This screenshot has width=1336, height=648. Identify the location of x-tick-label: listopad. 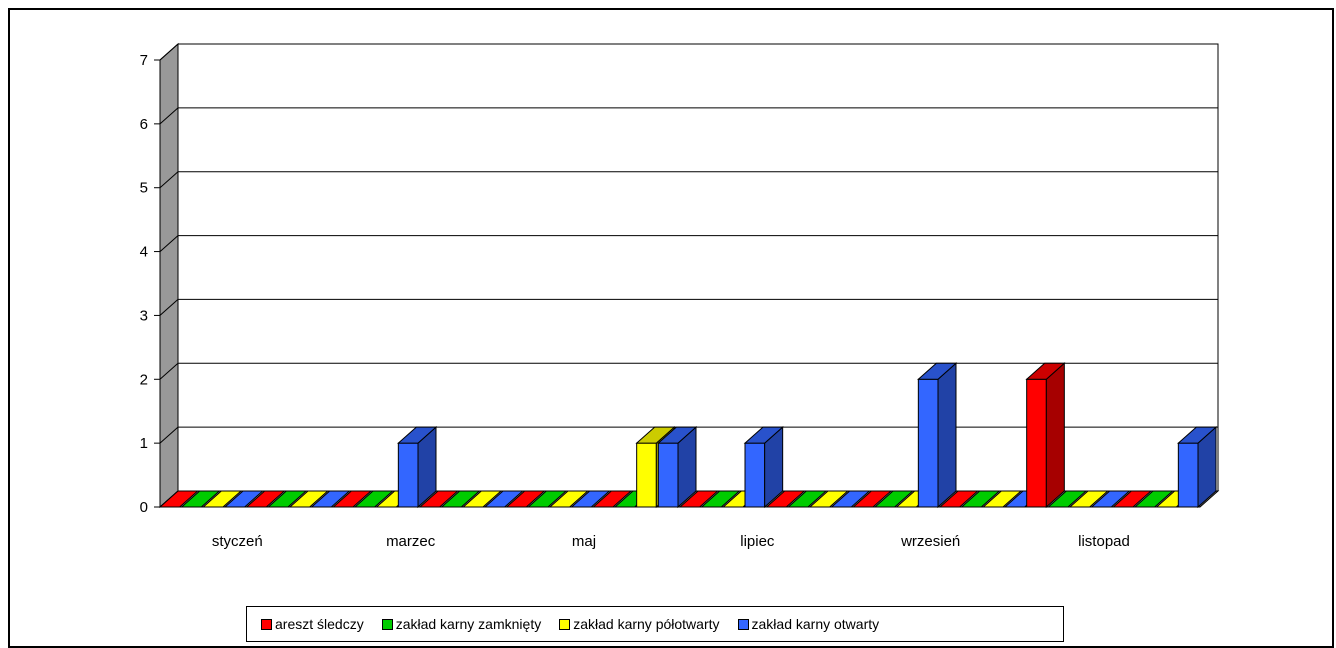
(1104, 541).